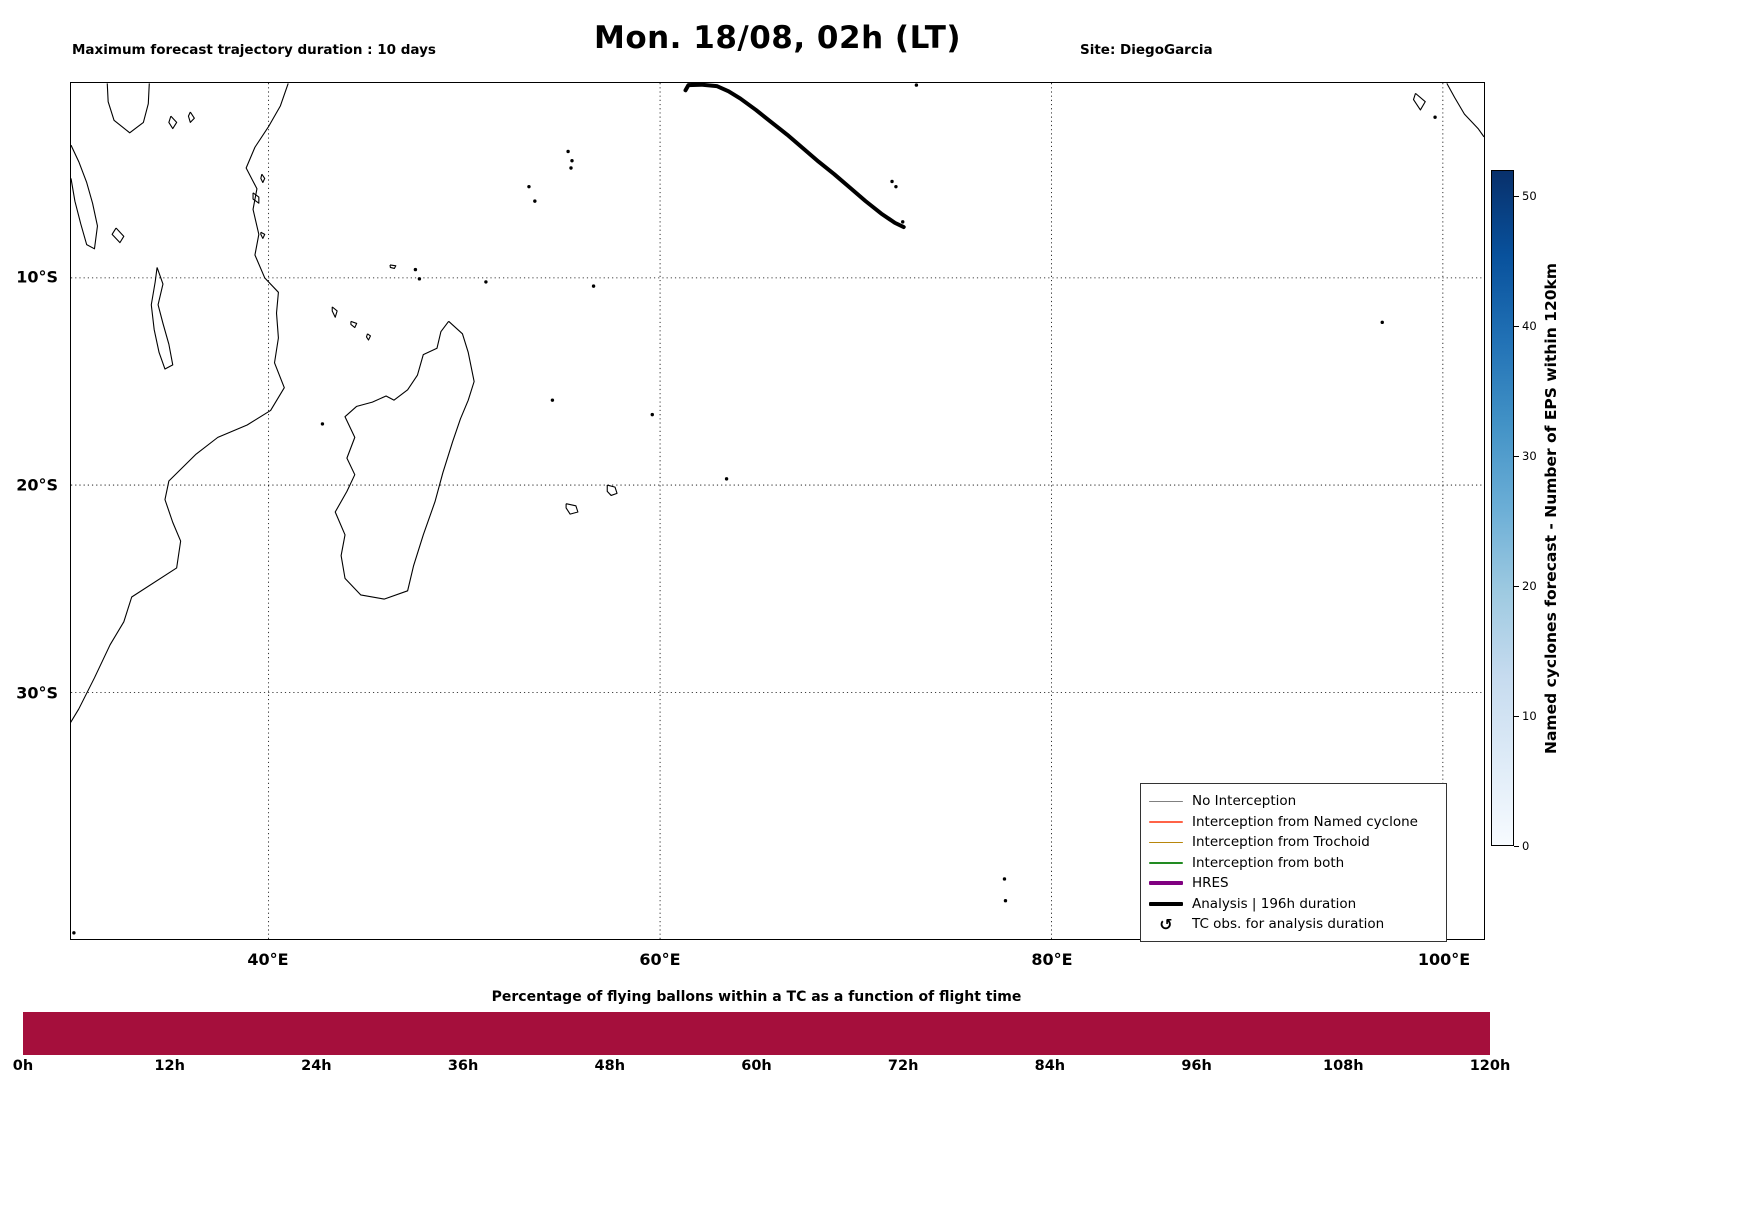 The width and height of the screenshot is (1752, 1213). What do you see at coordinates (263, 178) in the screenshot?
I see `coastline-pemba-island` at bounding box center [263, 178].